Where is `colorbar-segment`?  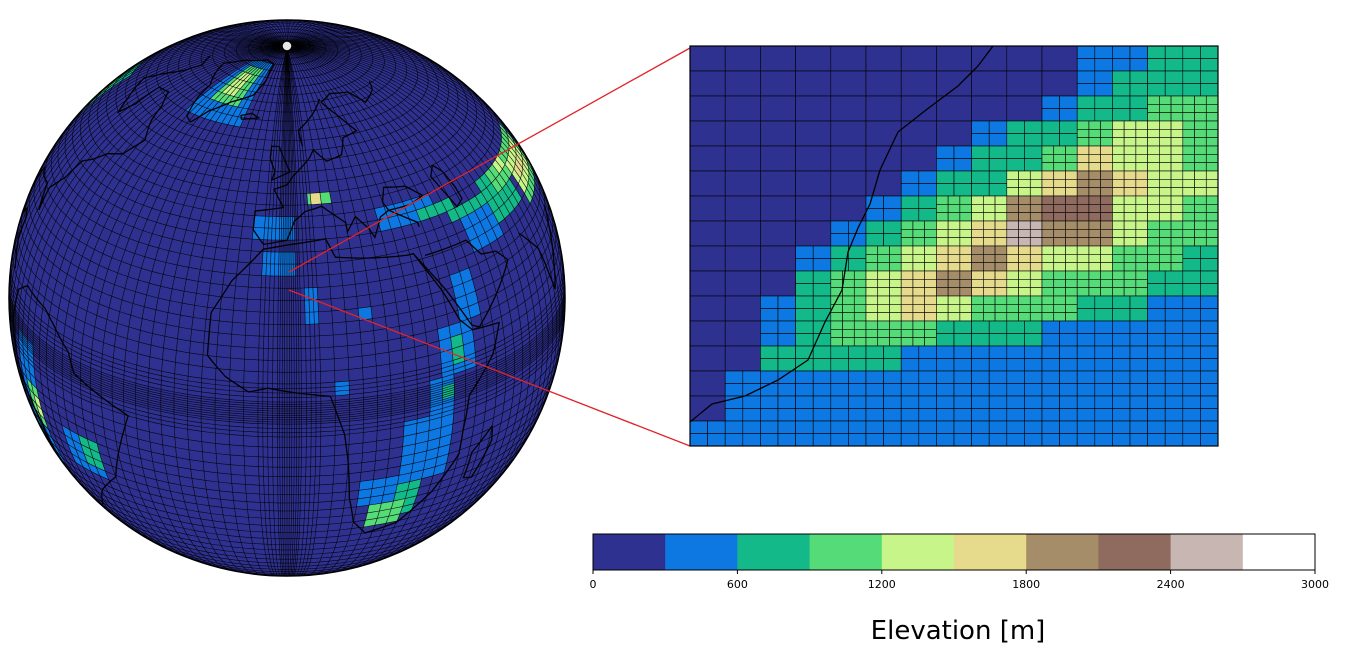
colorbar-segment is located at coordinates (1207, 552).